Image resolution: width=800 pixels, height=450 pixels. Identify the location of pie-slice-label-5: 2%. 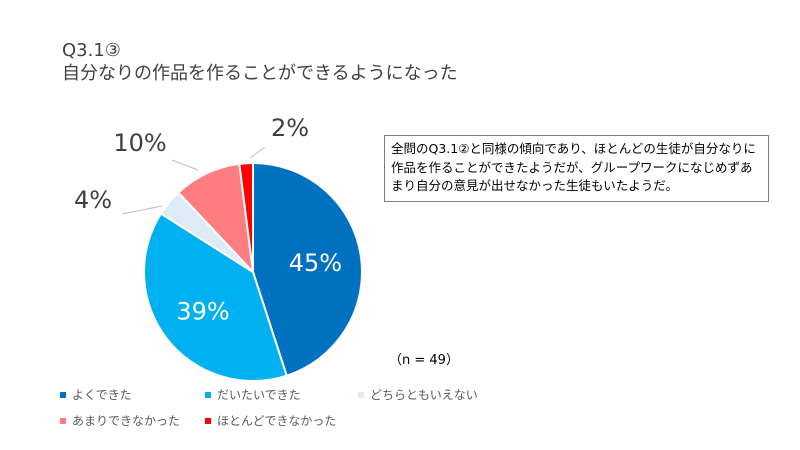
(290, 128).